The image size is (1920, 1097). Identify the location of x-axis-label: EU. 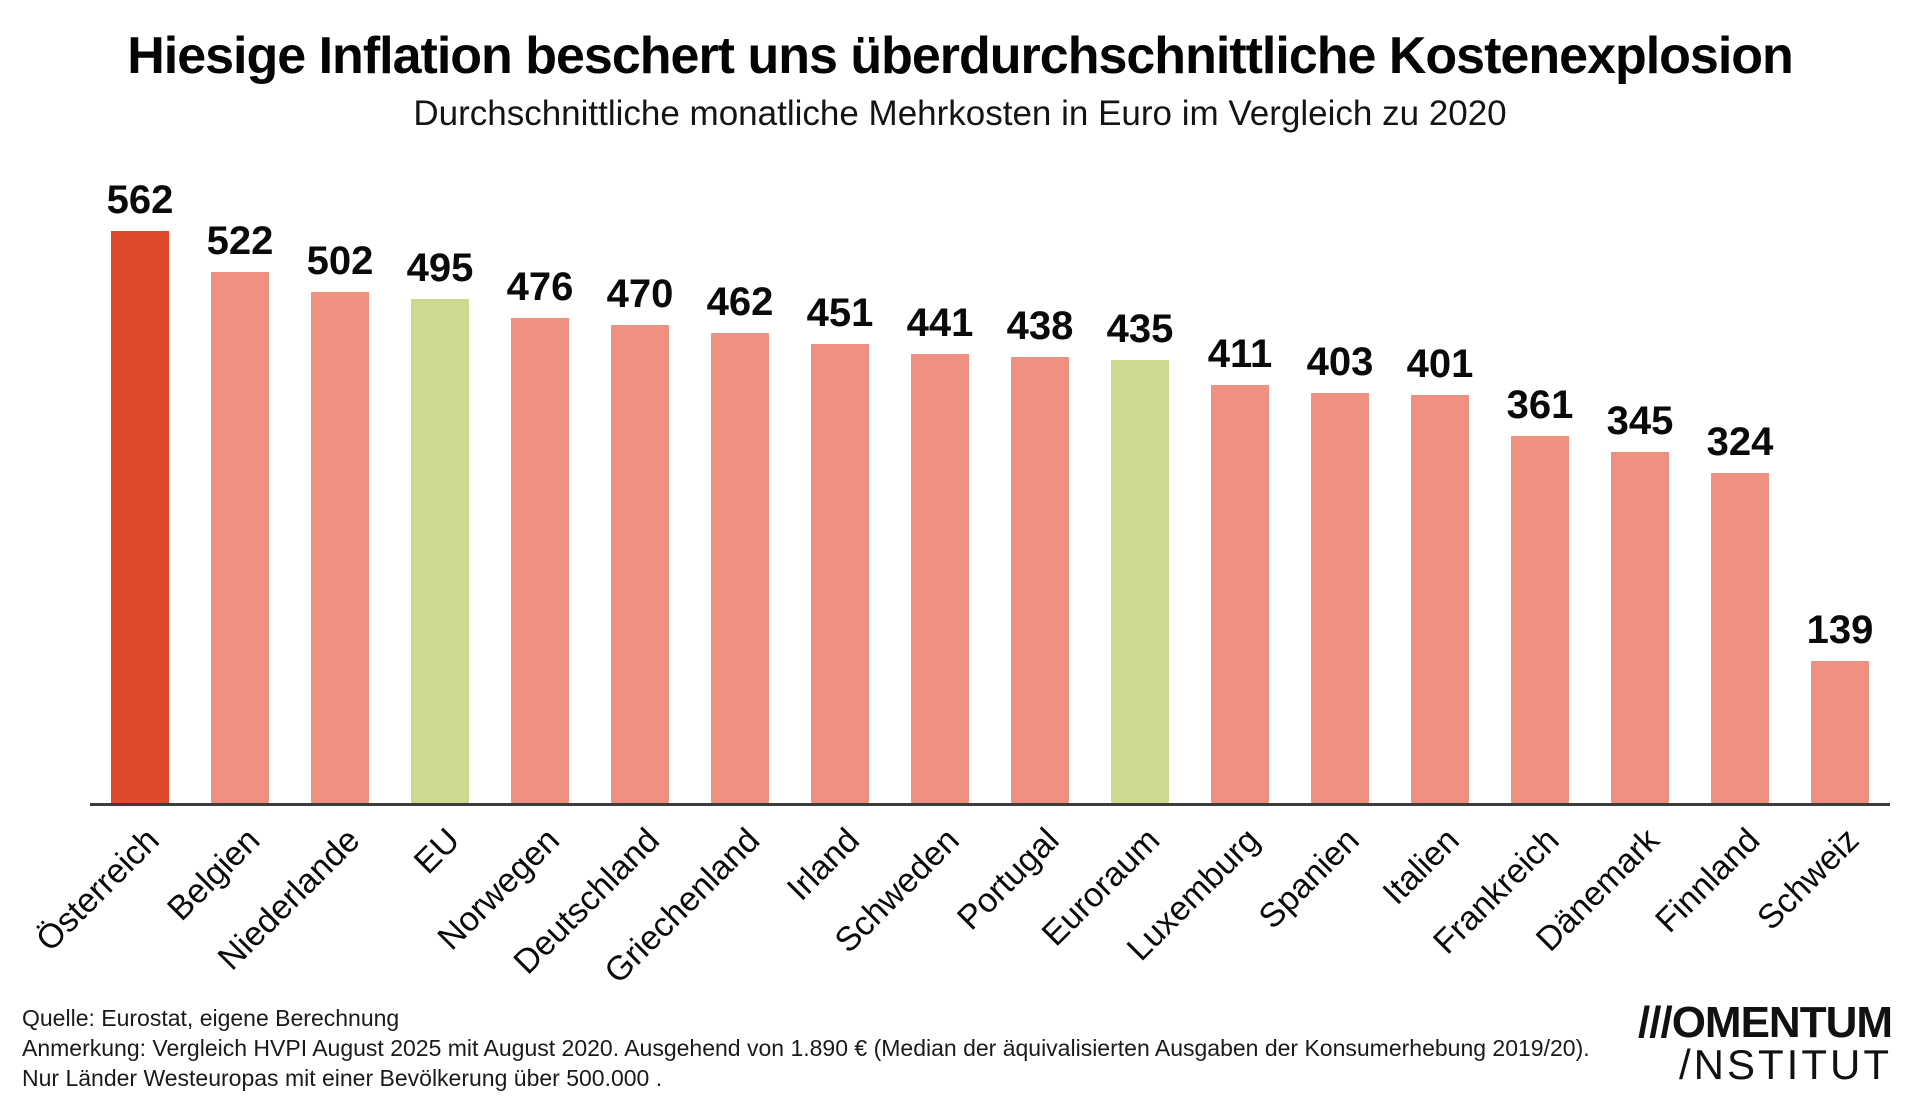
(436, 851).